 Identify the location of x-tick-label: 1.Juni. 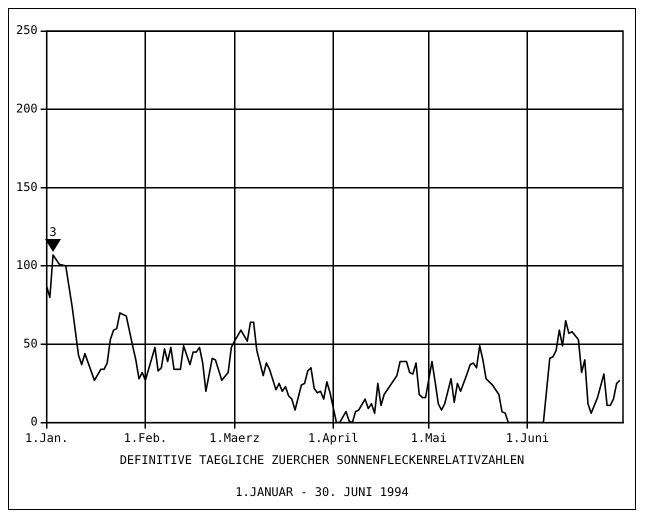
(528, 437).